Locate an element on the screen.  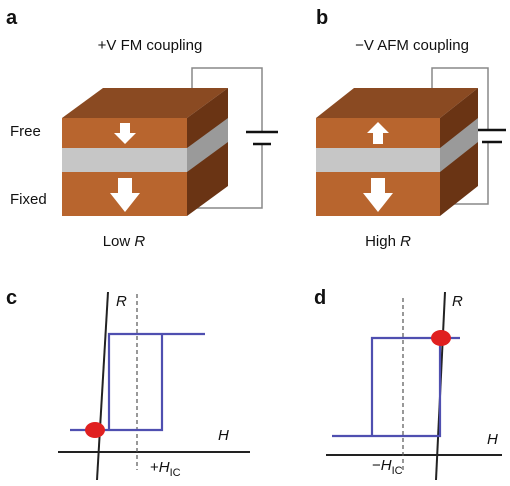
arrow-up is located at coordinates (378, 133).